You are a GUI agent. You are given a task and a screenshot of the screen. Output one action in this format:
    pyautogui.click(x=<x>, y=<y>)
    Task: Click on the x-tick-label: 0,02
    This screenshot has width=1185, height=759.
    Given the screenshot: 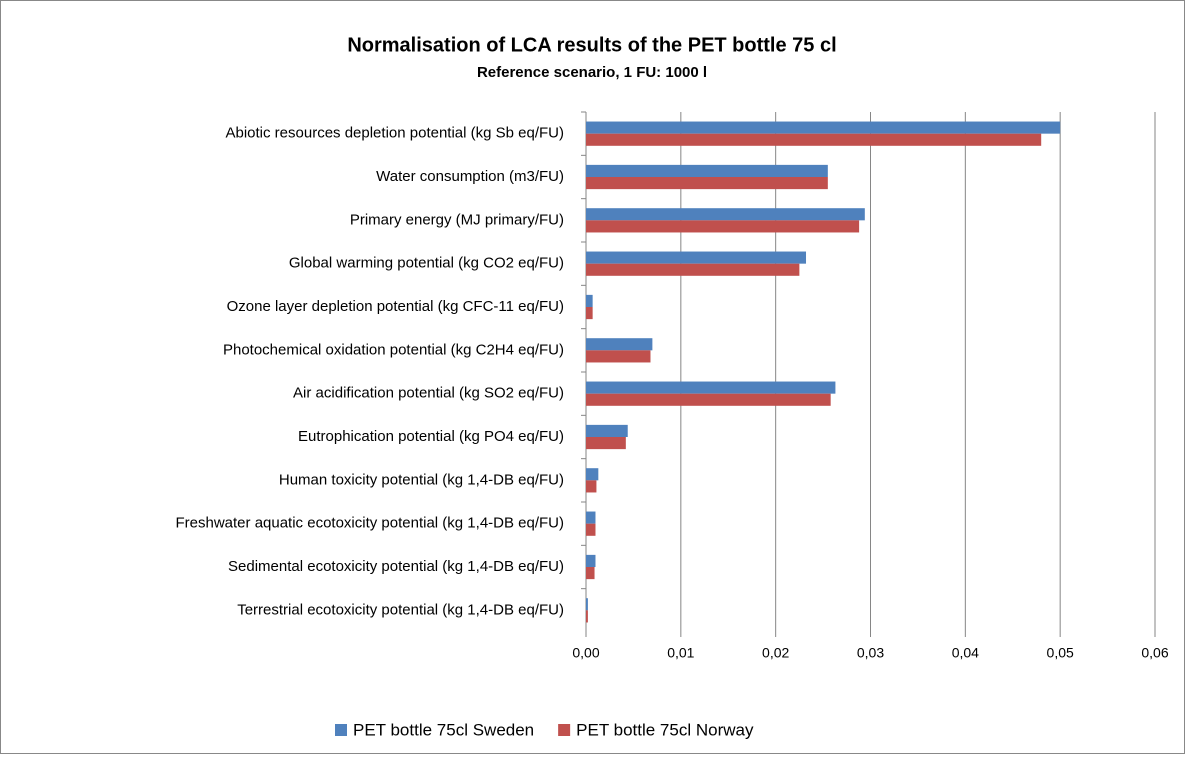 What is the action you would take?
    pyautogui.click(x=775, y=653)
    